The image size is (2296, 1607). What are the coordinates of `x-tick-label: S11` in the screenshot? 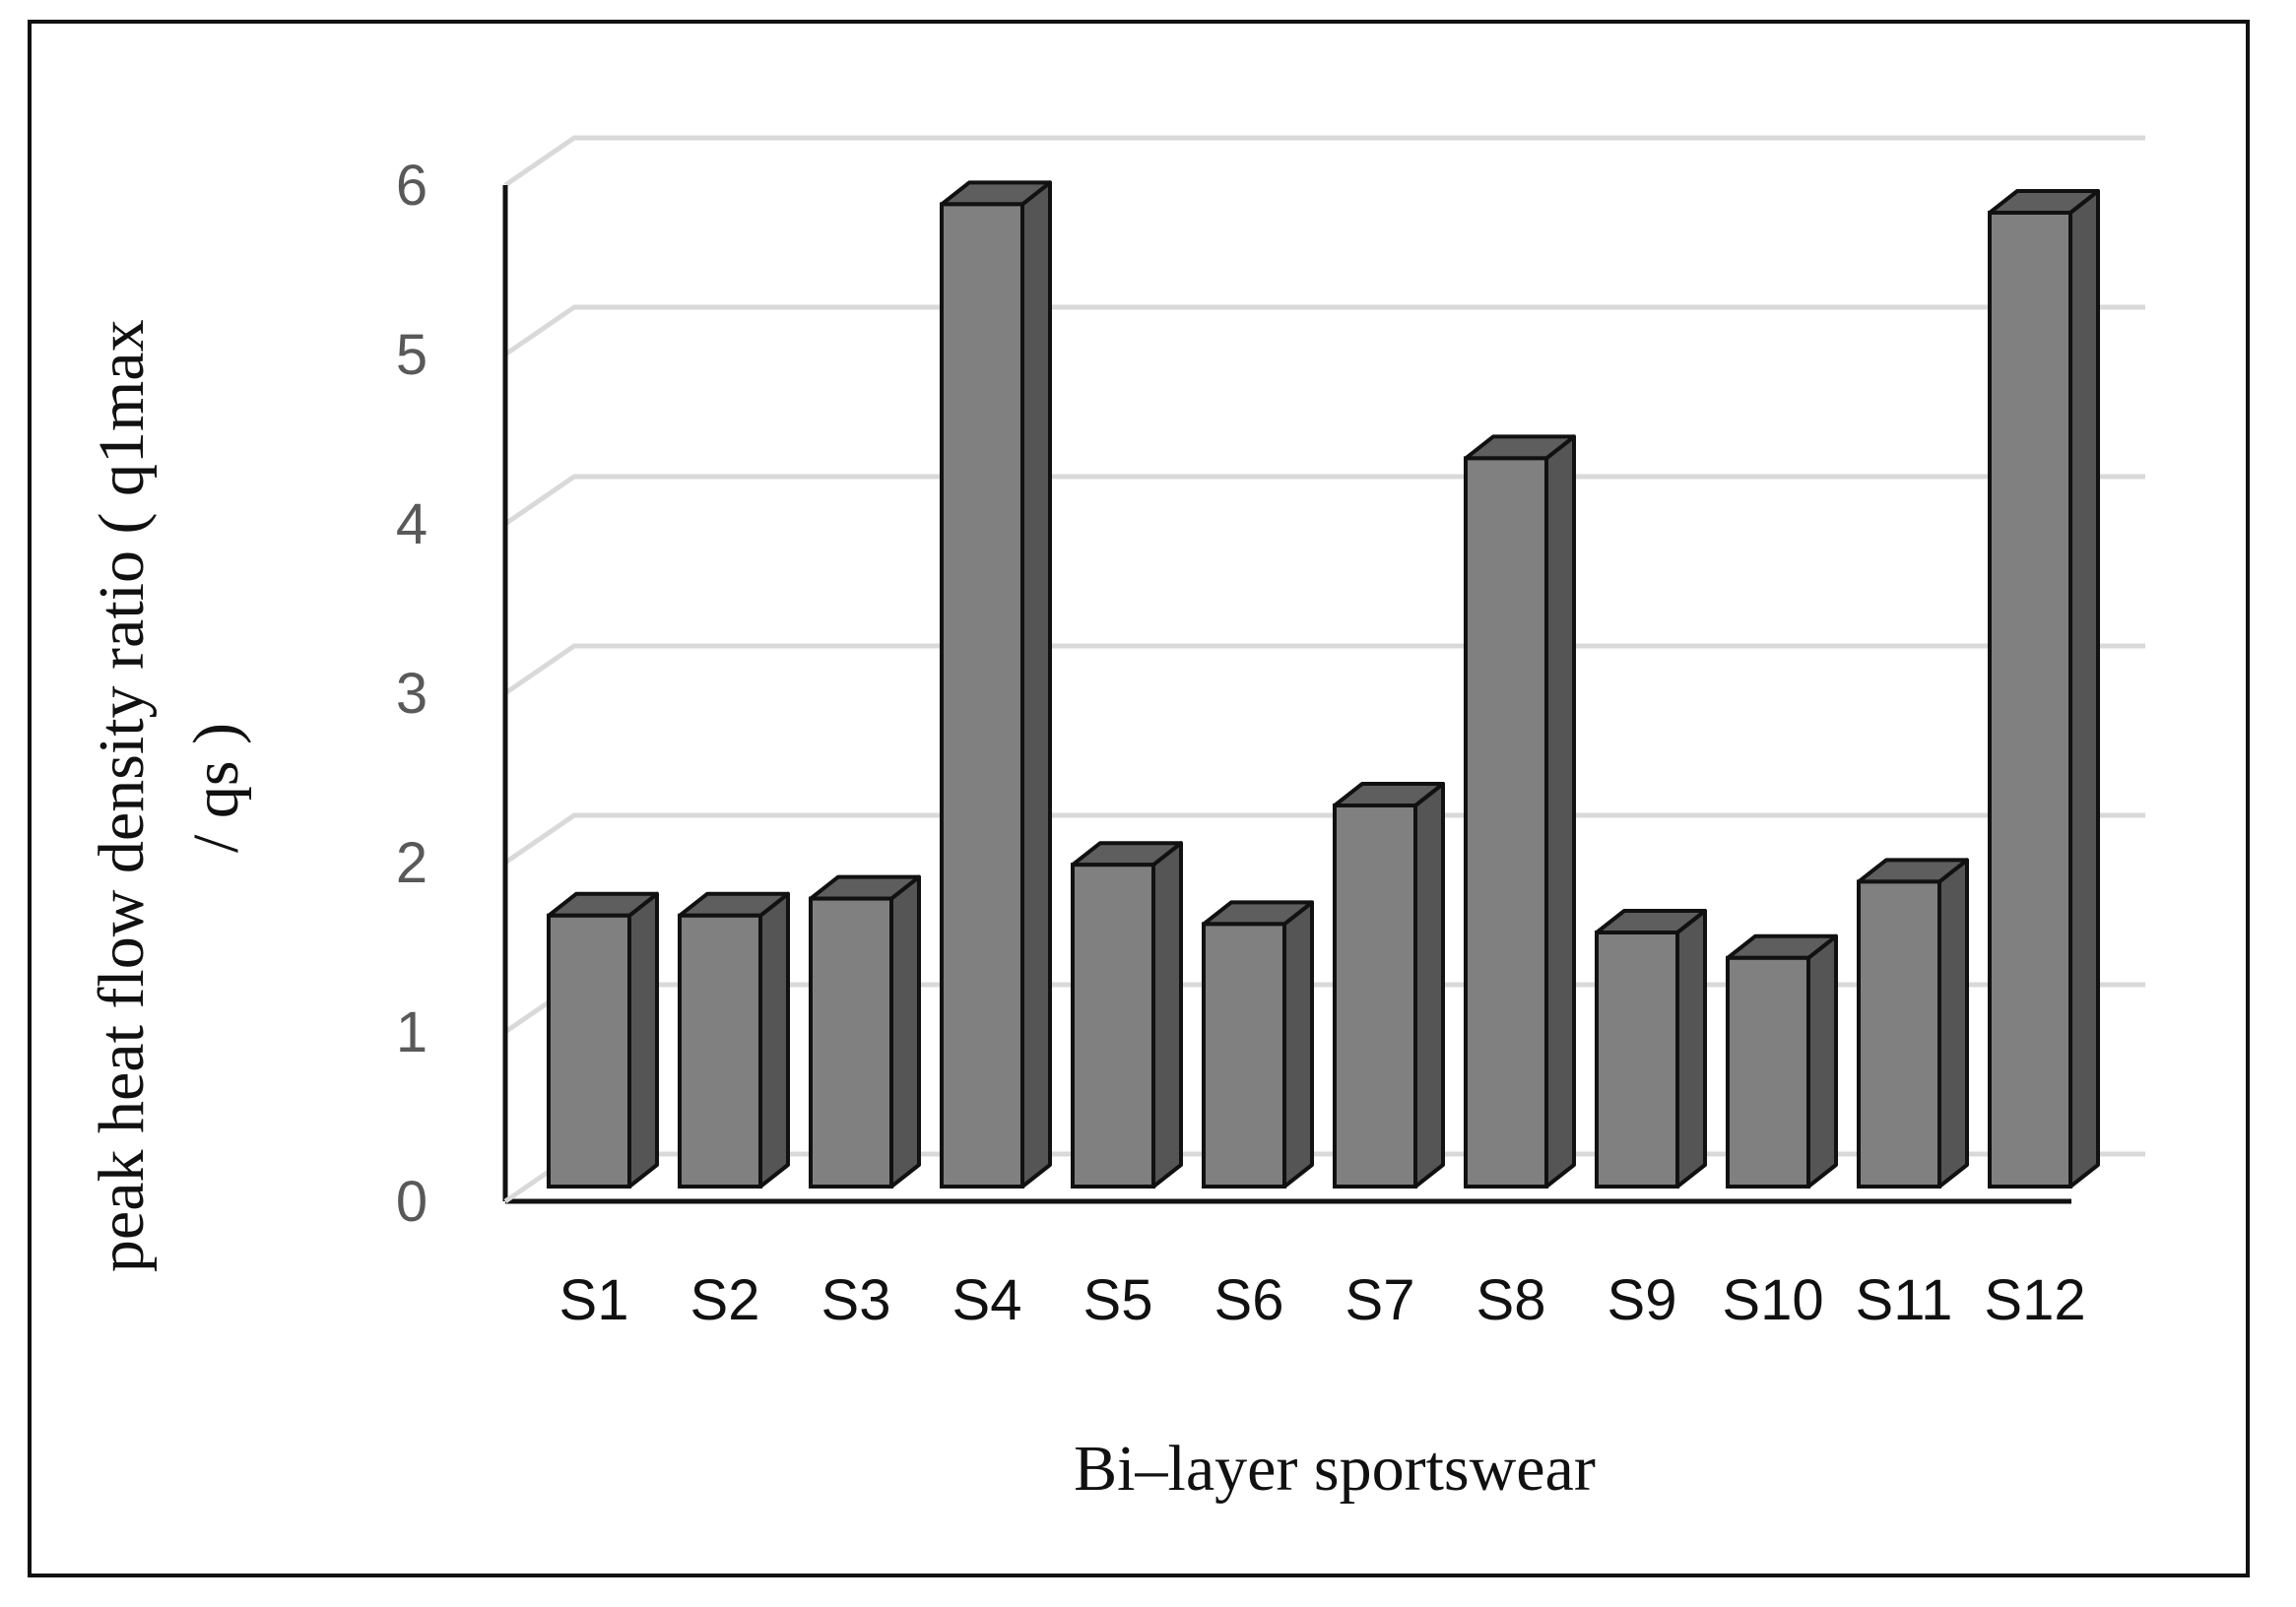 It's located at (1904, 1300).